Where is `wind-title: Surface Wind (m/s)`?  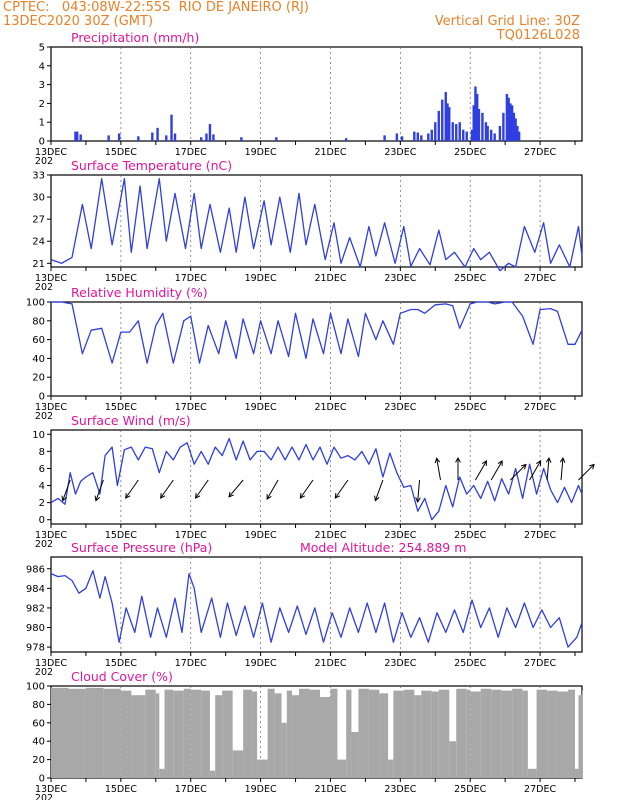 wind-title: Surface Wind (m/s) is located at coordinates (131, 420).